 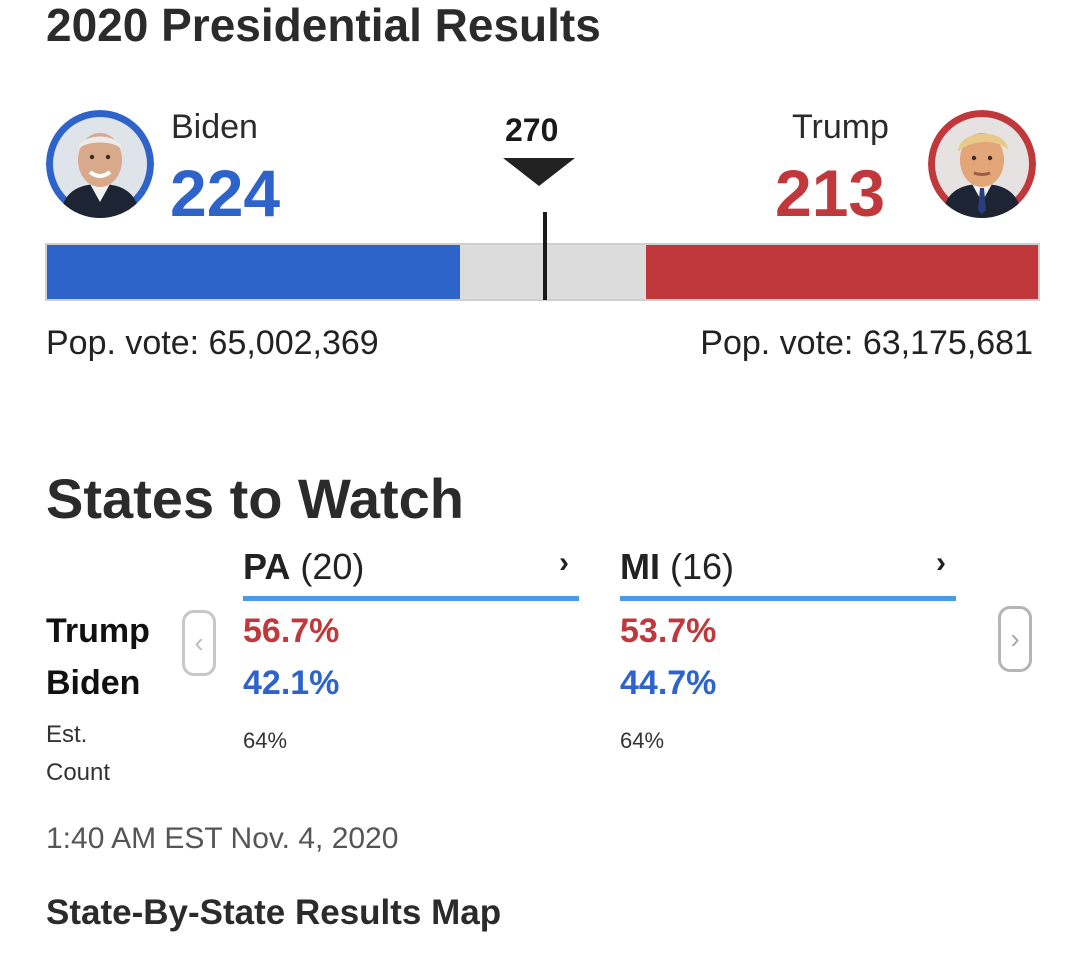 What do you see at coordinates (100, 164) in the screenshot?
I see `biden-portrait-icon` at bounding box center [100, 164].